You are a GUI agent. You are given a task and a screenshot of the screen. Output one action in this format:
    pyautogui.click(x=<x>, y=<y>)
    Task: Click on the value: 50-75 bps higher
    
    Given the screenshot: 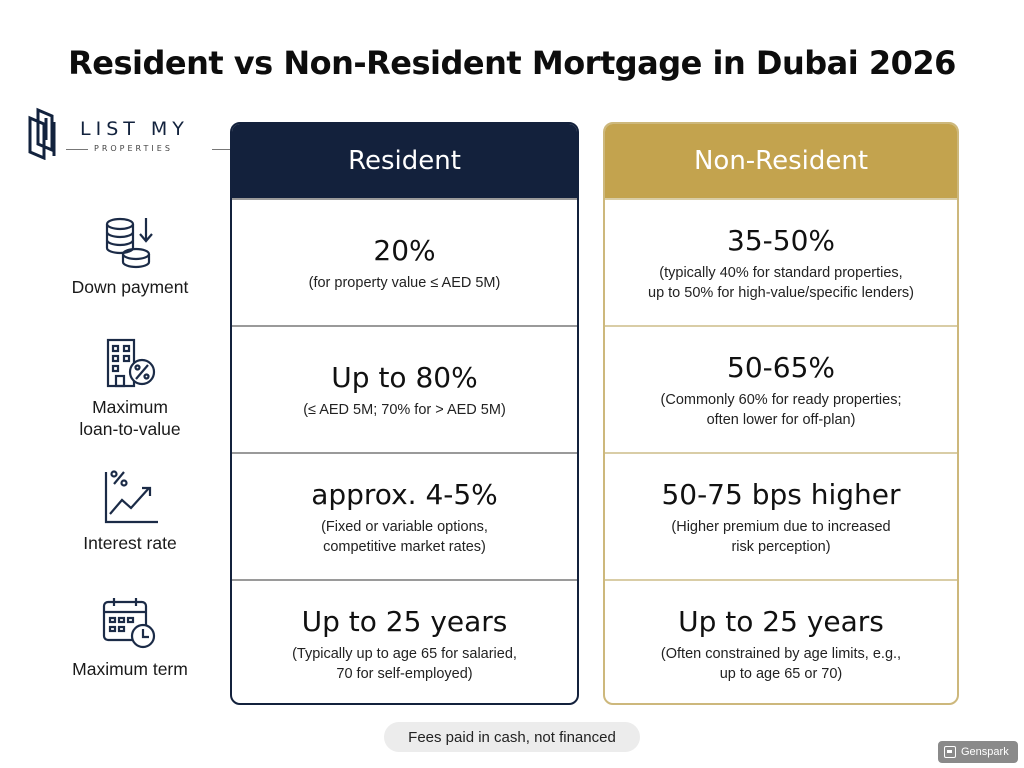 What is the action you would take?
    pyautogui.click(x=781, y=494)
    